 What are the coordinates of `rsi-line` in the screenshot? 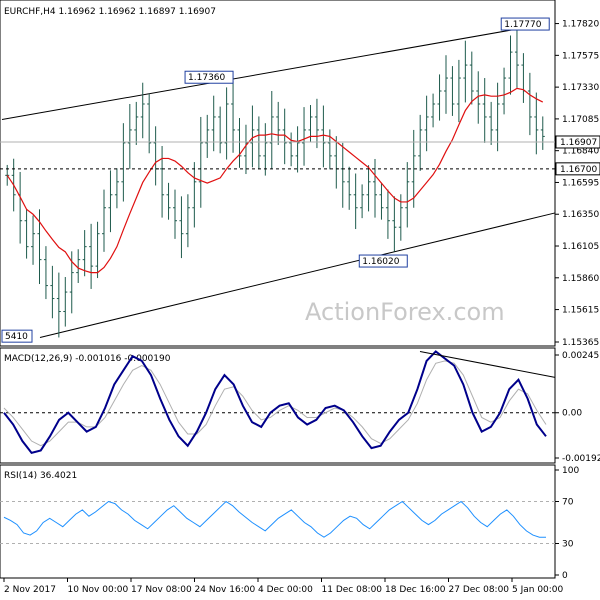 It's located at (274, 519).